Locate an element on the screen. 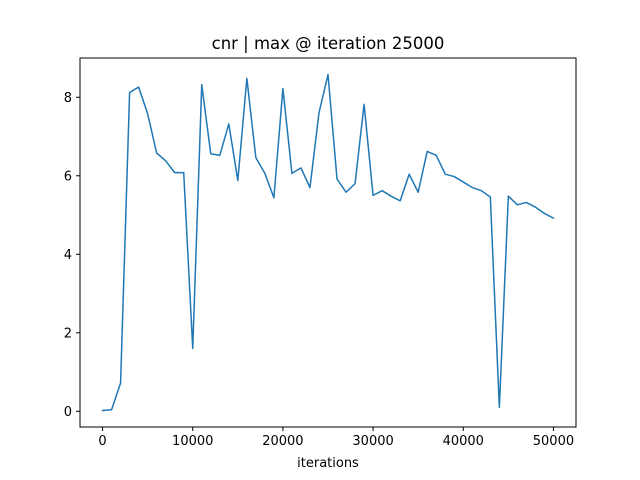  x-tick-label: 10000 is located at coordinates (192, 441).